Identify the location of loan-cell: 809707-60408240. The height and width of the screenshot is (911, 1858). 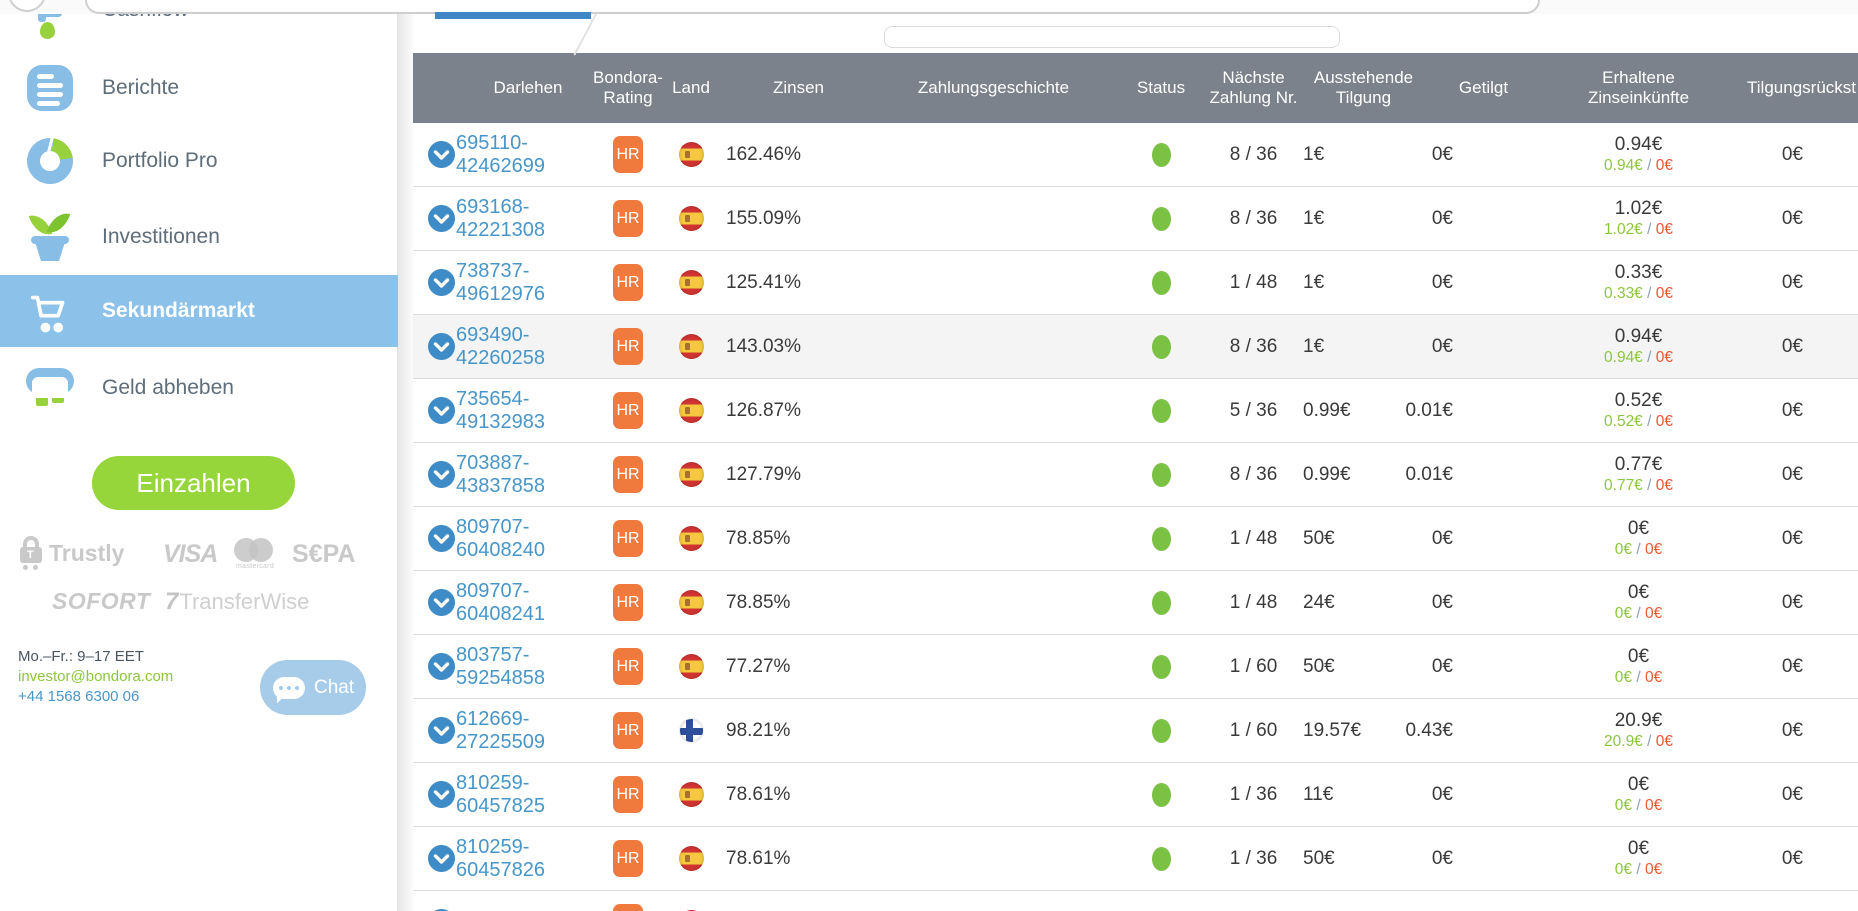
(528, 538).